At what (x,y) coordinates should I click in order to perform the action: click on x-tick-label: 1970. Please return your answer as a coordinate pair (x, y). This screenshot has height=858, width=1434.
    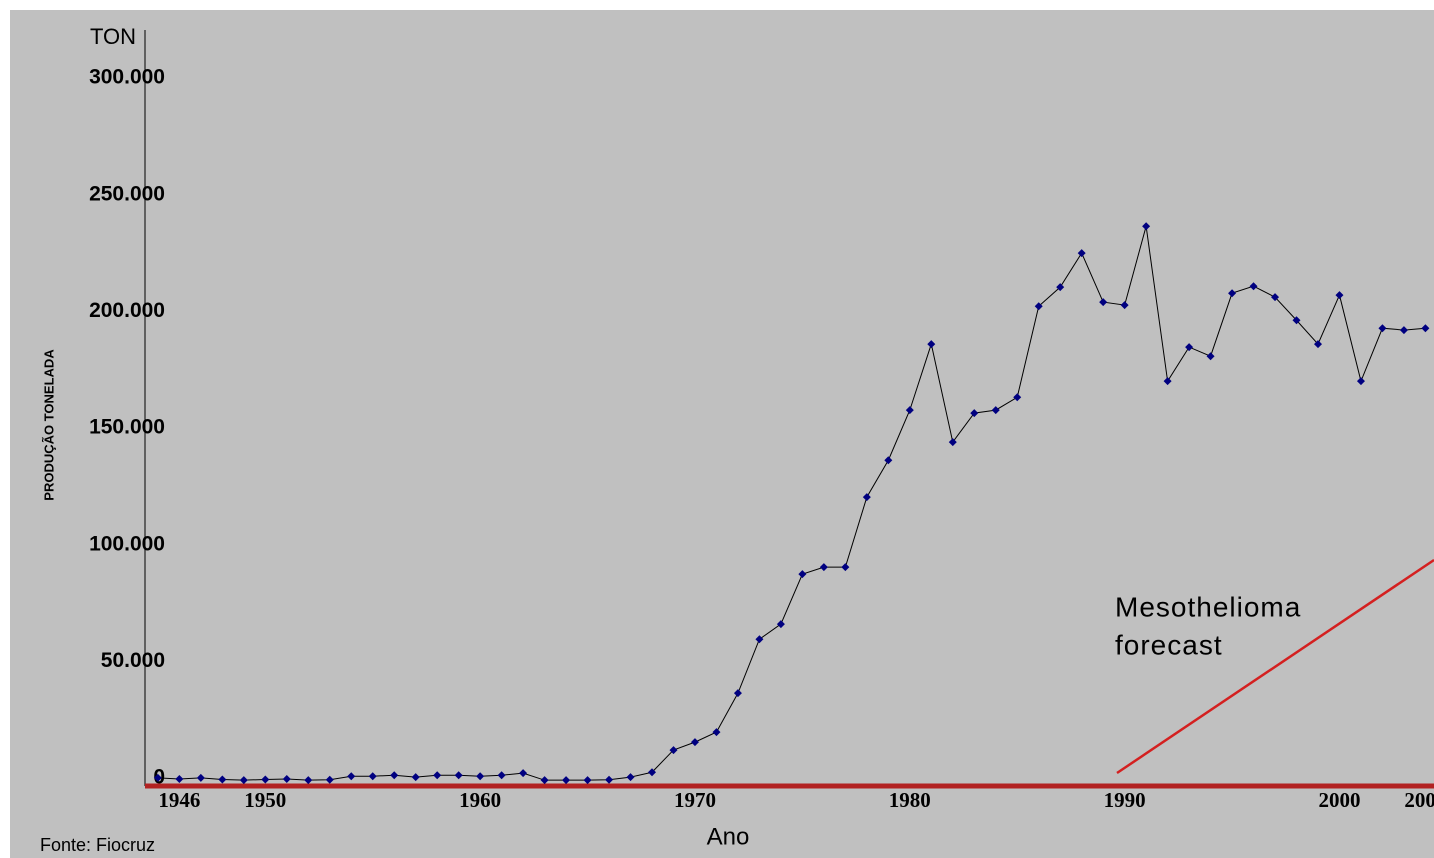
    Looking at the image, I should click on (695, 800).